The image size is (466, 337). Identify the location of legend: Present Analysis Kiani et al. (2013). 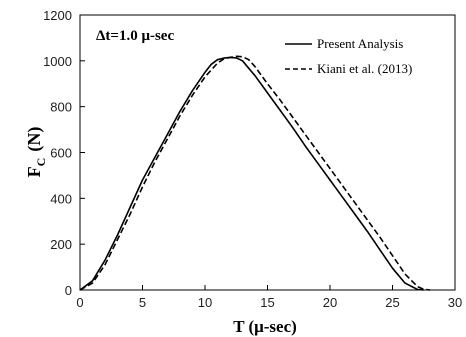
(348, 56).